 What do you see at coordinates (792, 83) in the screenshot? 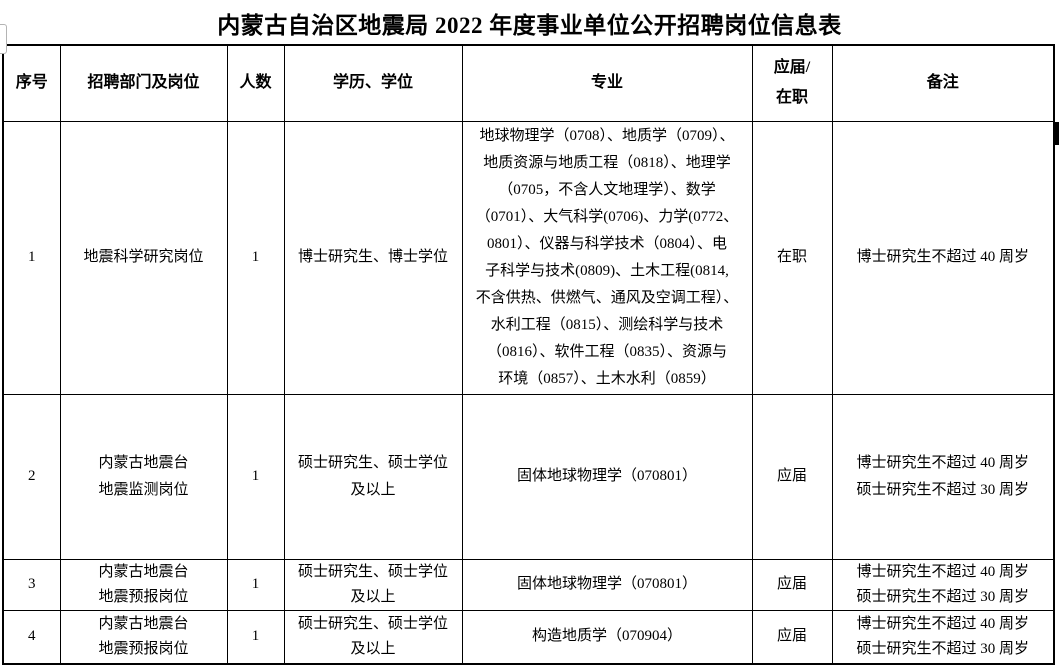
I see `header-status: 应届/ 在职` at bounding box center [792, 83].